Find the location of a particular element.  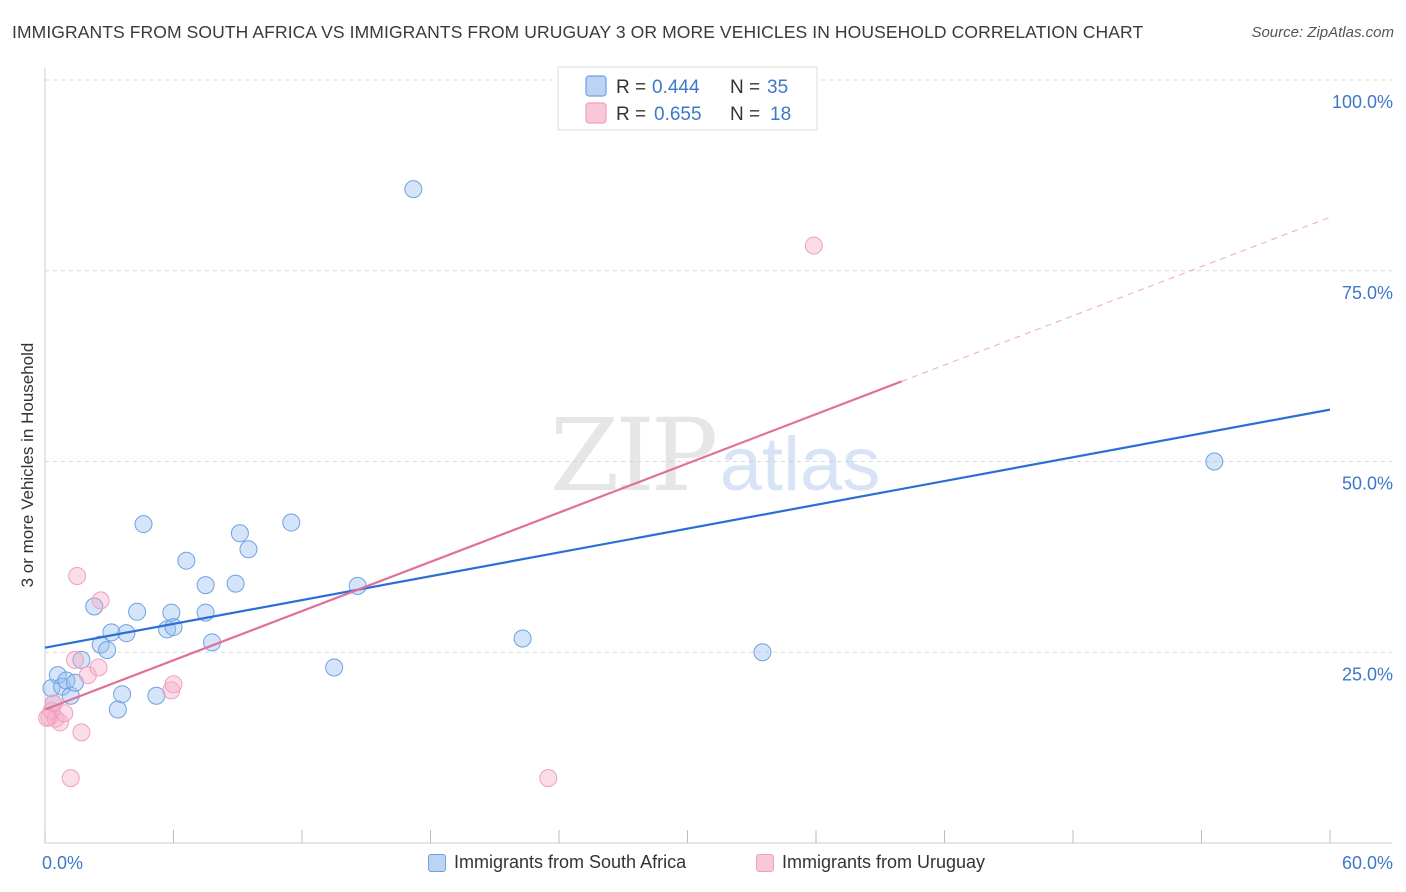

legend-n-value-1: 35 is located at coordinates (777, 87).